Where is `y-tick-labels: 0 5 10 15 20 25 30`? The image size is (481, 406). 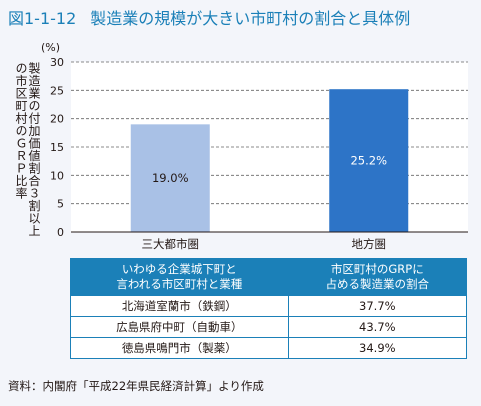
y-tick-labels: 0 5 10 15 20 25 30 is located at coordinates (57, 147).